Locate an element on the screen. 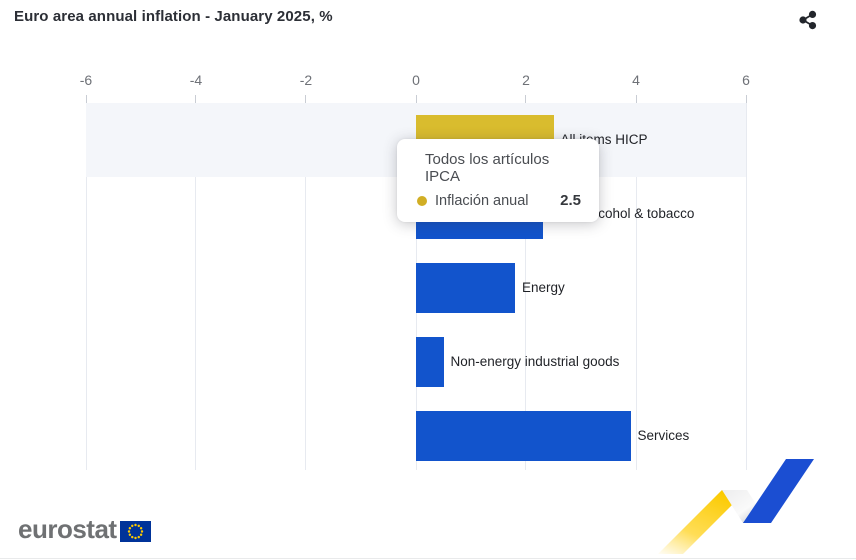  eurostat-wordmark: eurostat is located at coordinates (67, 529).